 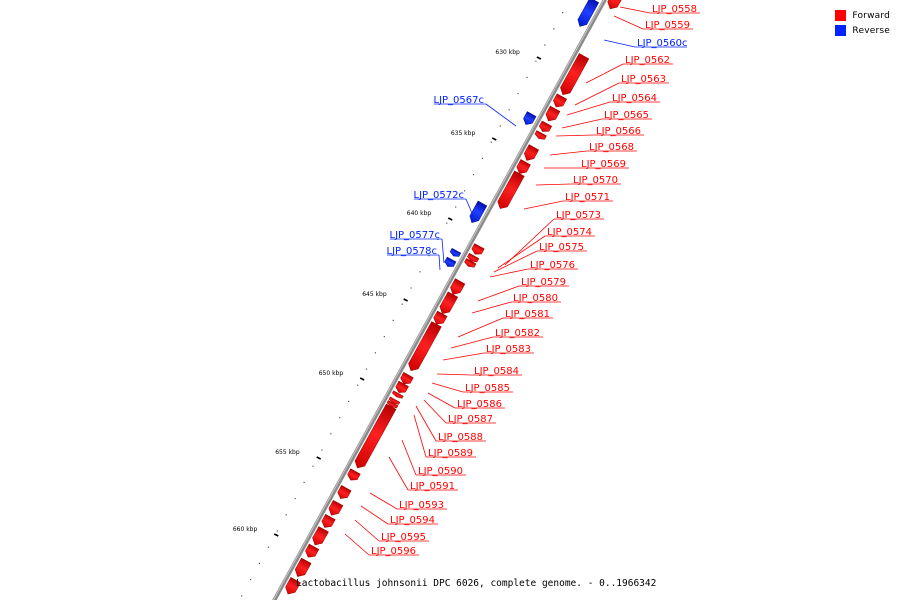 I want to click on gene-label-reverse: LJP_0567c, so click(x=459, y=100).